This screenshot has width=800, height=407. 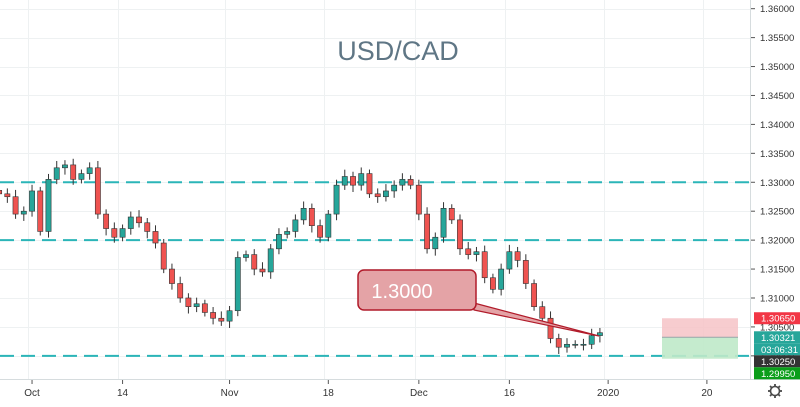 What do you see at coordinates (777, 241) in the screenshot?
I see `y-tick-label: 1.32000` at bounding box center [777, 241].